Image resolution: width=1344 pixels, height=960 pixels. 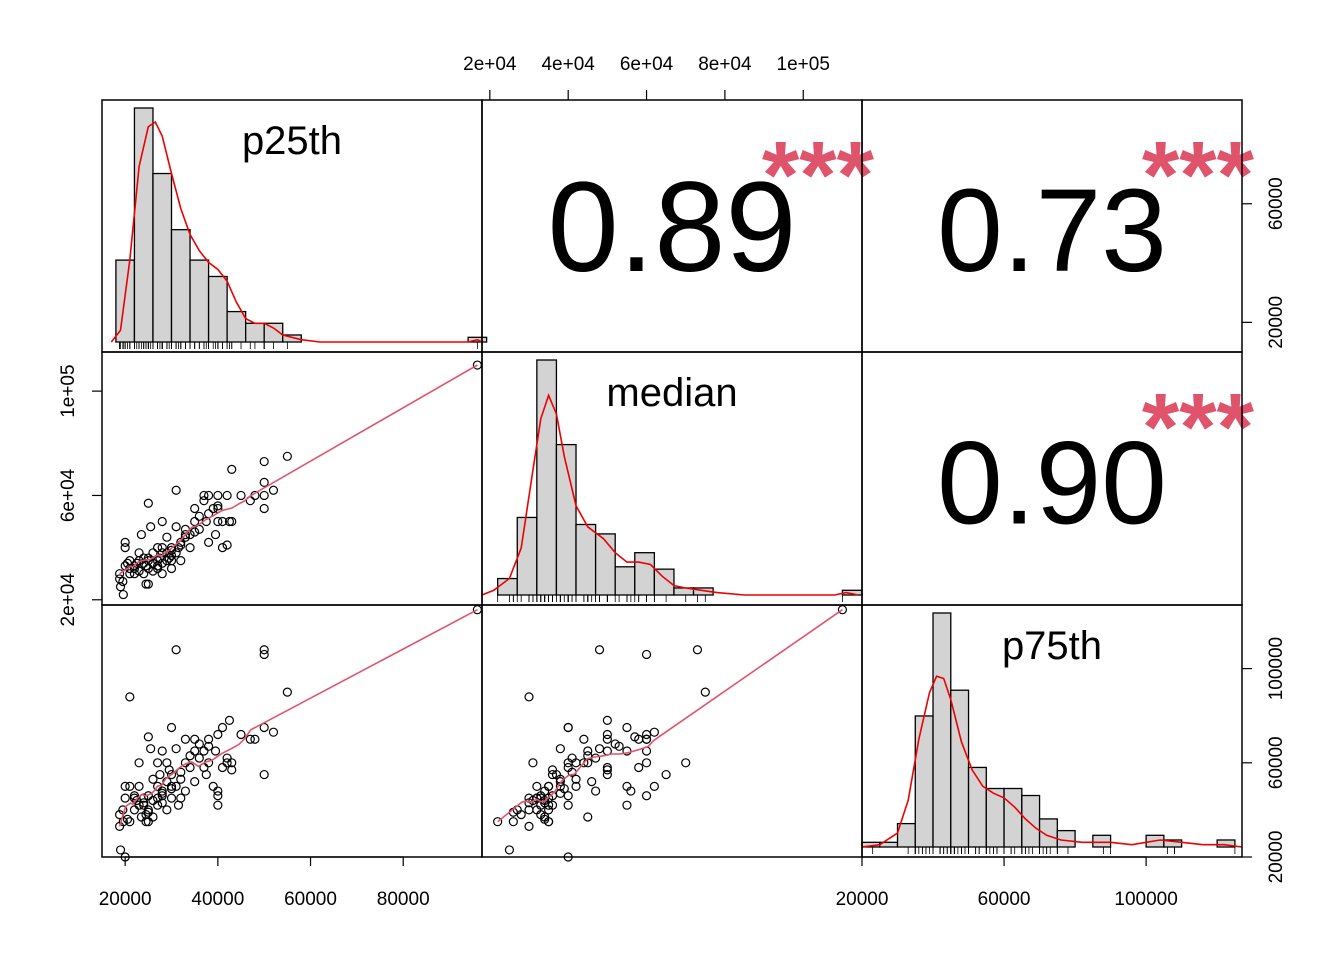 I want to click on smooth-line-p75th-vs-median, so click(x=670, y=716).